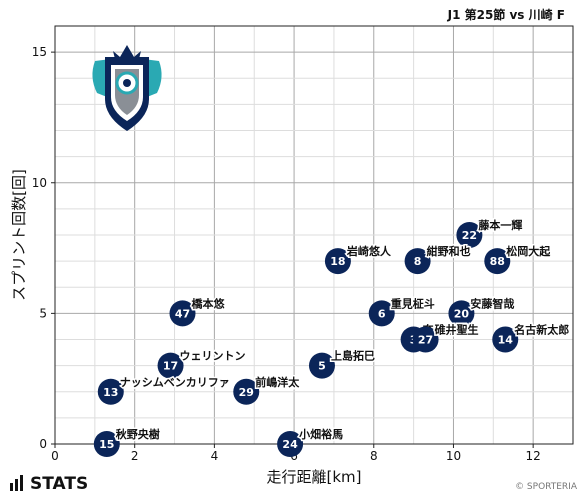  I want to click on player-name-label: 重見柾斗, so click(413, 303).